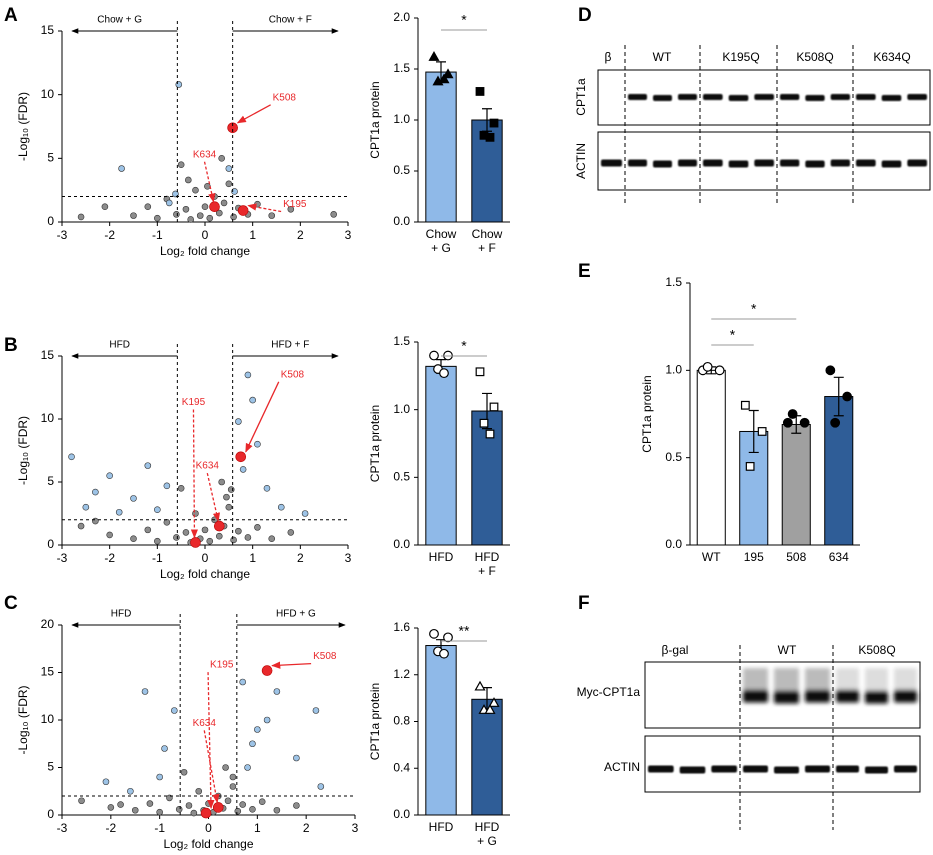 This screenshot has width=933, height=855. I want to click on x-tick-label: WT, so click(711, 557).